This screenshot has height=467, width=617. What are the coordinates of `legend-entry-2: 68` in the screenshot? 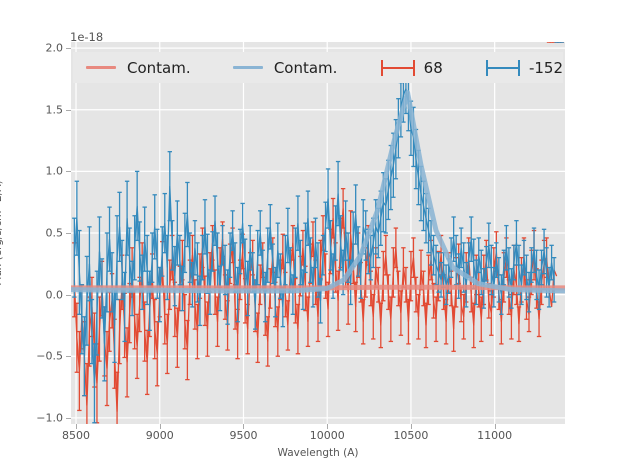 It's located at (405, 67).